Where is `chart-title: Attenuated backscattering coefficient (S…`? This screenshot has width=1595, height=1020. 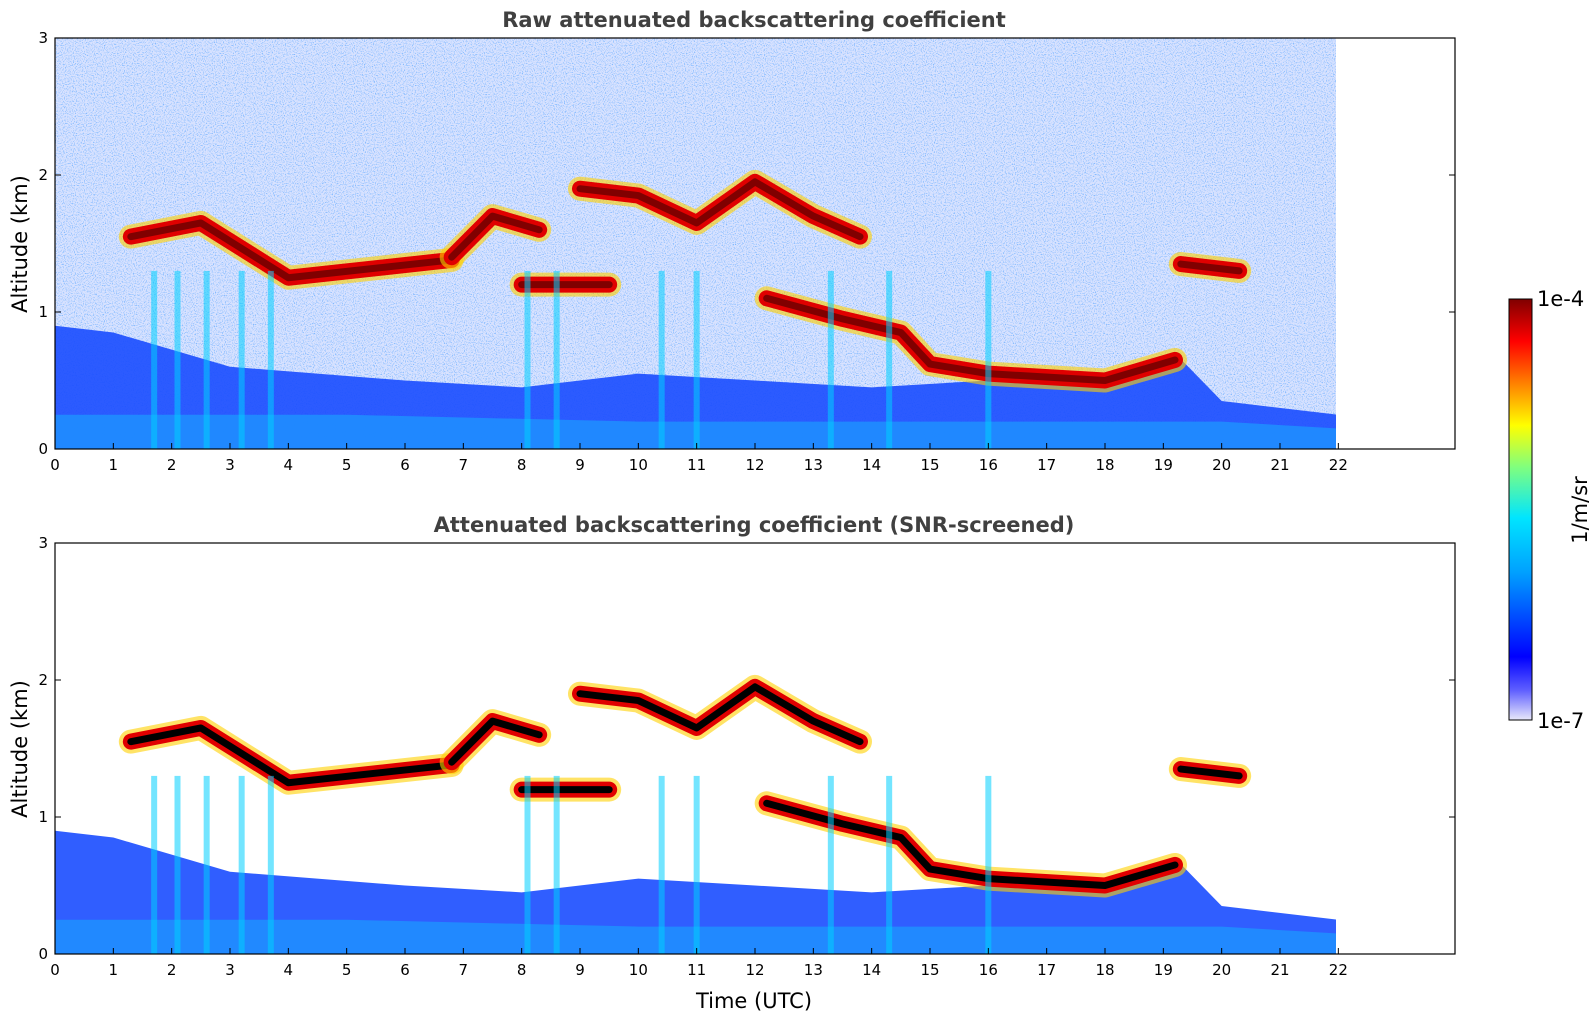
chart-title: Attenuated backscattering coefficient (S… is located at coordinates (754, 525).